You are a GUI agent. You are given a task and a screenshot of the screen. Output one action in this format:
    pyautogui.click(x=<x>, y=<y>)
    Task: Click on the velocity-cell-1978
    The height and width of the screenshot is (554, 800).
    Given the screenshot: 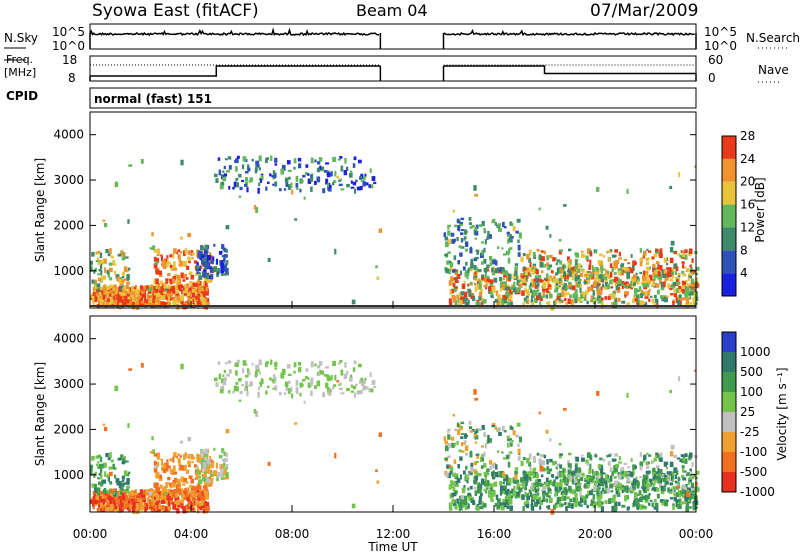 What is the action you would take?
    pyautogui.click(x=555, y=484)
    